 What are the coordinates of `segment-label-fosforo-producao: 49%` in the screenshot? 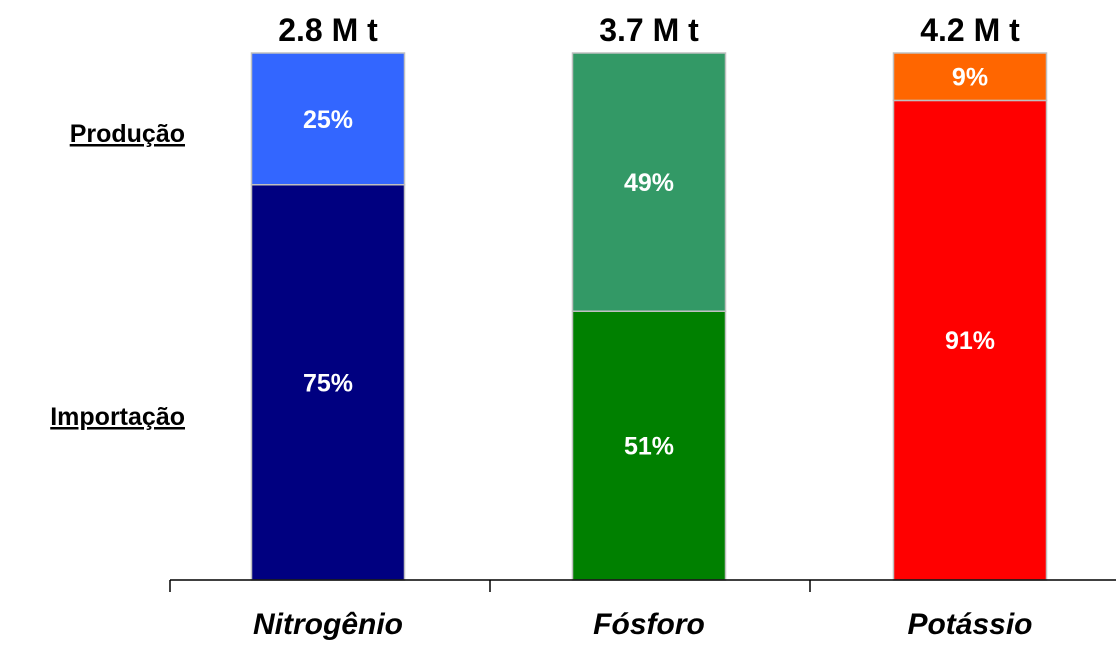 It's located at (649, 183).